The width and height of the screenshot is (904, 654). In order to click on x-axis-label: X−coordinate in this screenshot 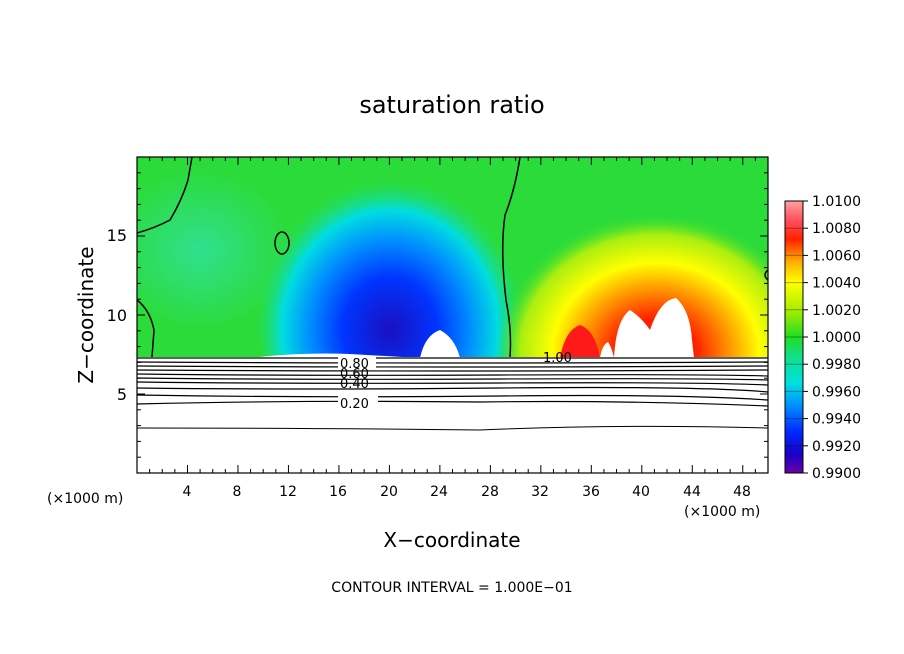, I will do `click(451, 540)`.